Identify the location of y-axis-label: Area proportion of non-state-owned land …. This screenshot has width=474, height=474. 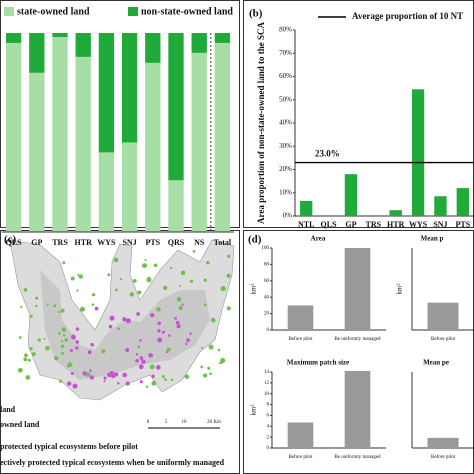
(261, 123).